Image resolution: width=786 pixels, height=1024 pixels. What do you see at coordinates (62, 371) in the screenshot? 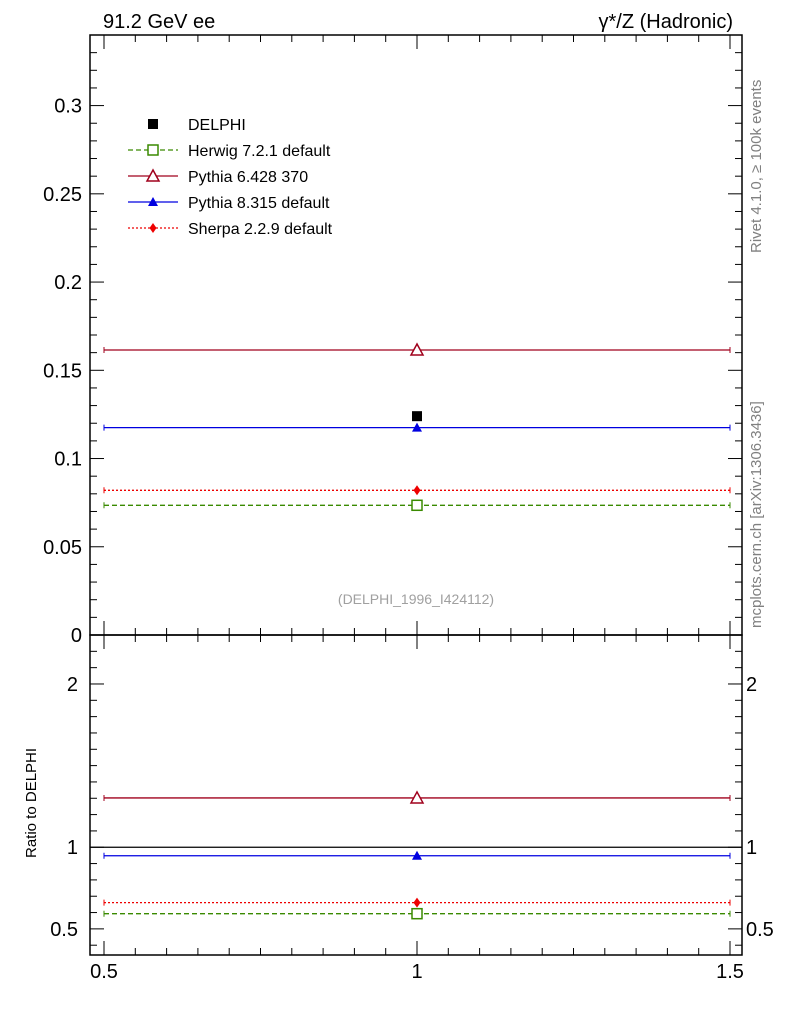
I see `main-y-tick-label: 0.15` at bounding box center [62, 371].